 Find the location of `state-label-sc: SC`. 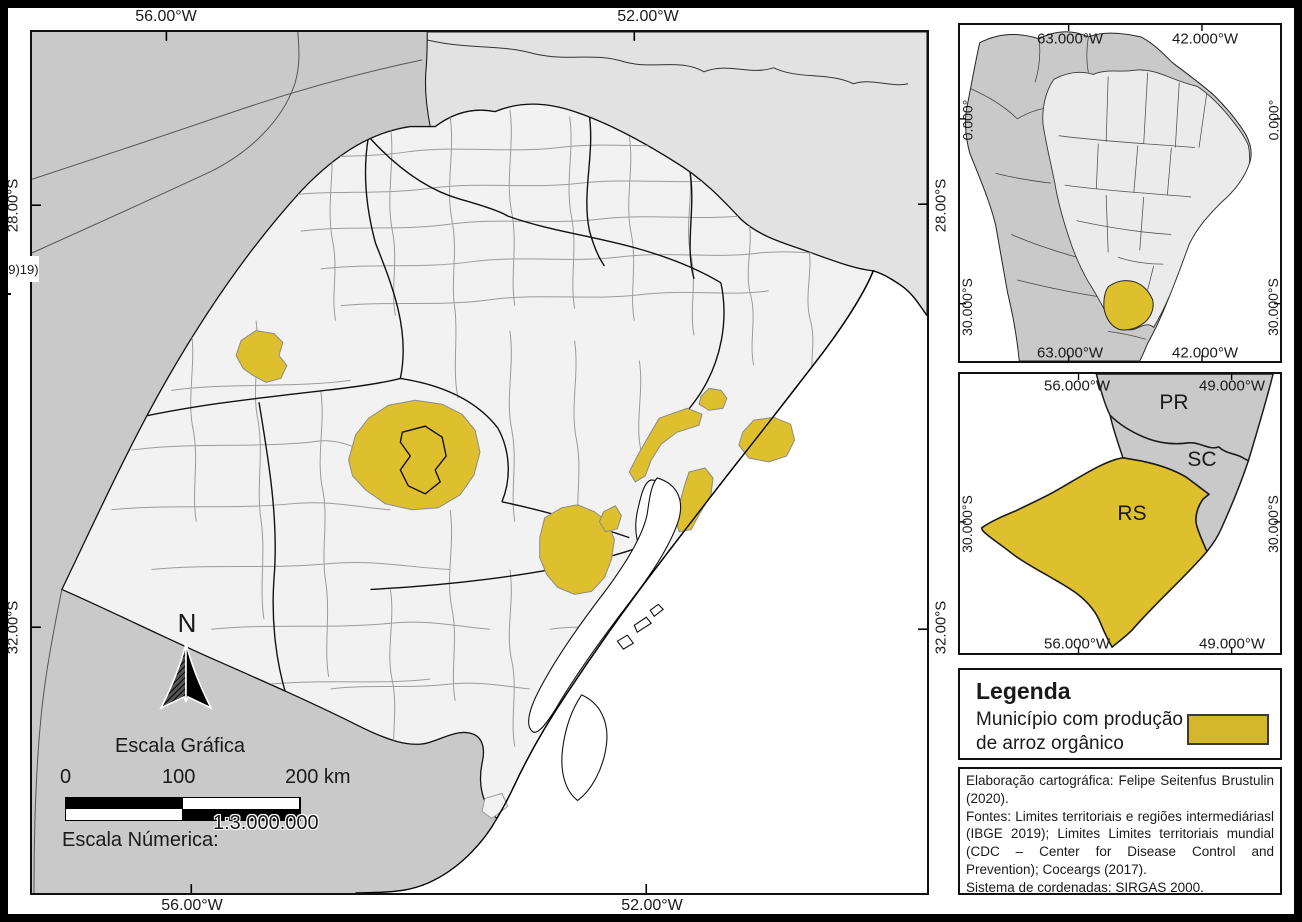

state-label-sc: SC is located at coordinates (1202, 459).